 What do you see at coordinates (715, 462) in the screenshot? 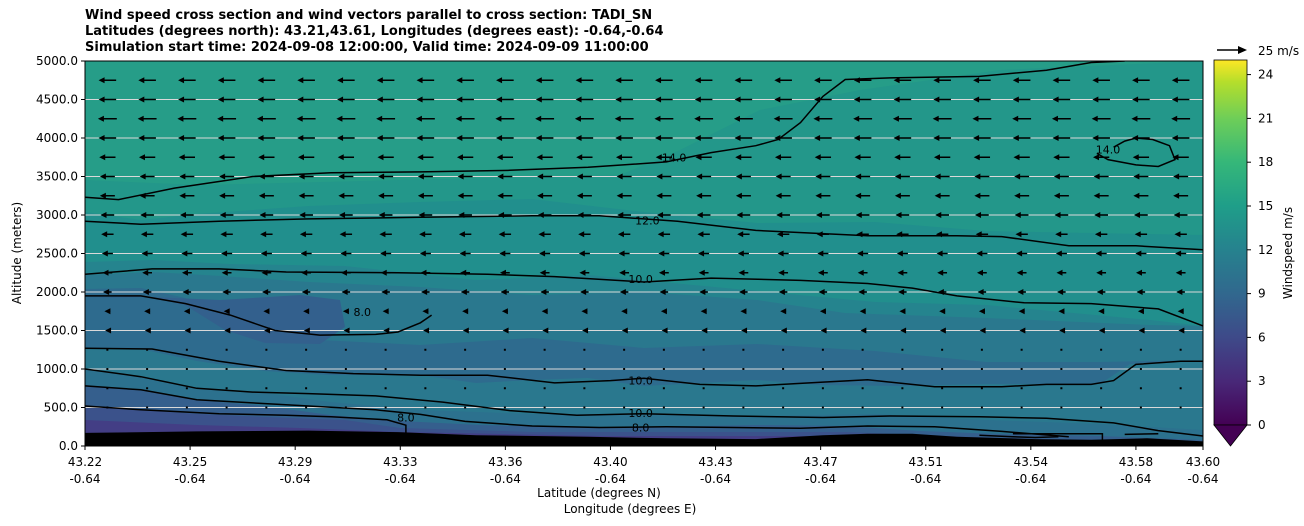
I see `x-tick-lat: 43.43` at bounding box center [715, 462].